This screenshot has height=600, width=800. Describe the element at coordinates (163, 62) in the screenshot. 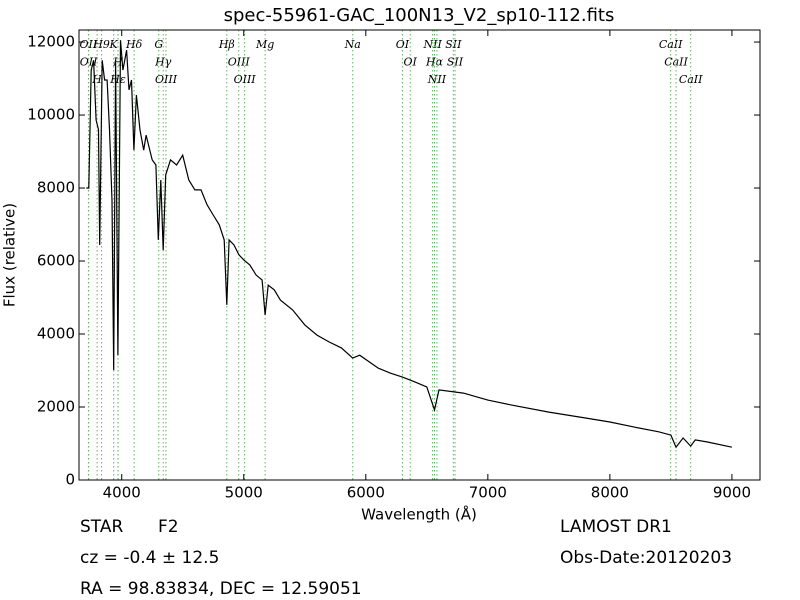

I see `line-label: Hγ` at that location.